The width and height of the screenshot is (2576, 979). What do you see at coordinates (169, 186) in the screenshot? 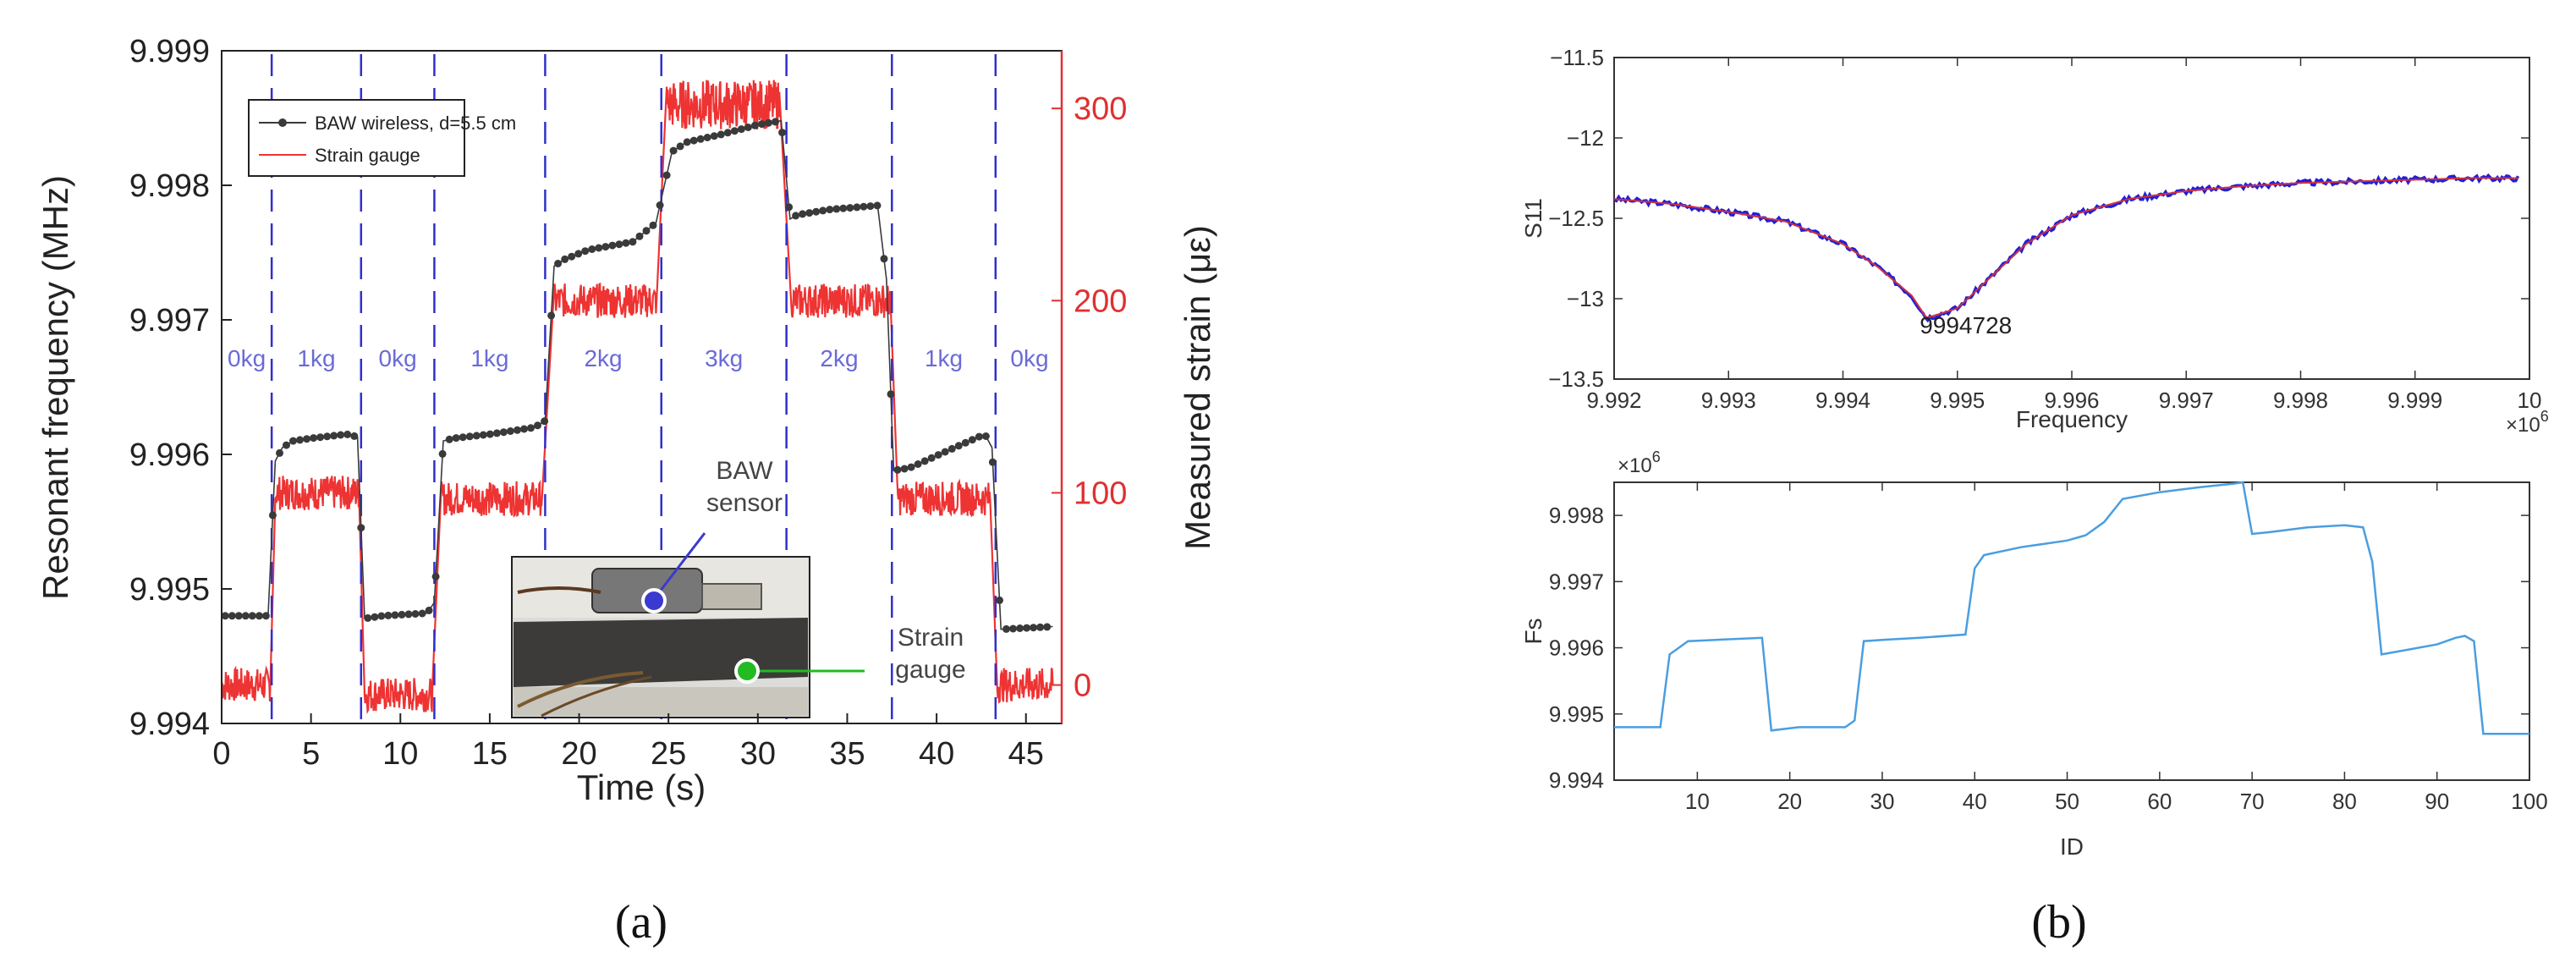
I see `y-tick-label-a: 9.998` at bounding box center [169, 186].